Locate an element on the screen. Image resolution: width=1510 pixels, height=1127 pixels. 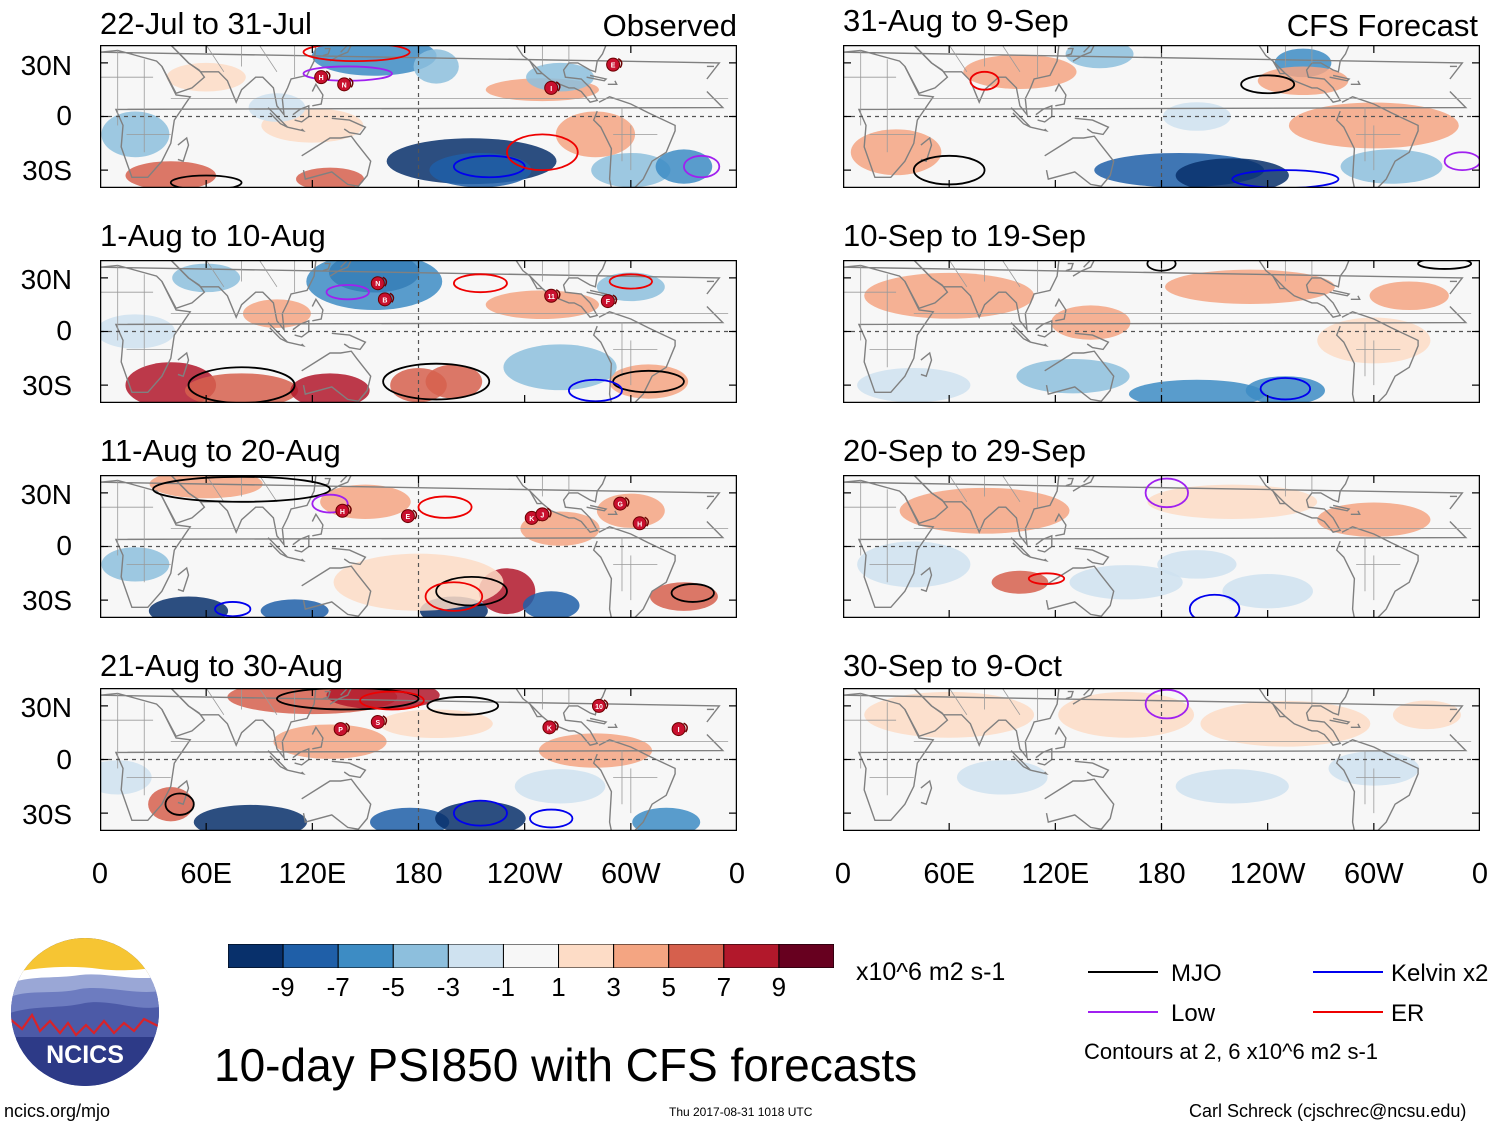
ylabel-30s-p1: 30S is located at coordinates (47, 170).